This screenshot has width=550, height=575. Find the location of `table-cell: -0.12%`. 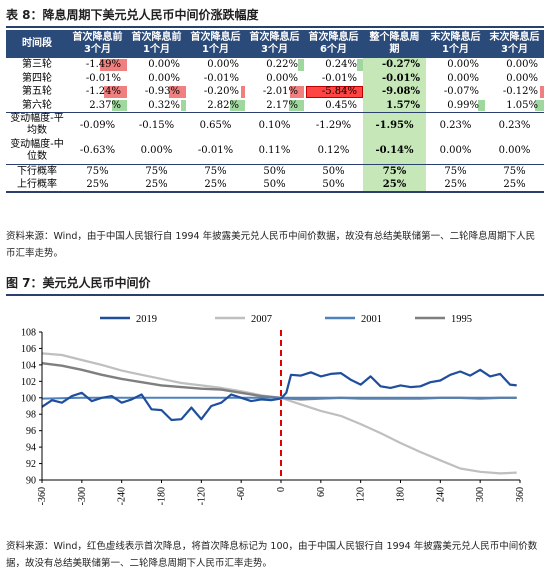

table-cell: -0.12% is located at coordinates (514, 92).